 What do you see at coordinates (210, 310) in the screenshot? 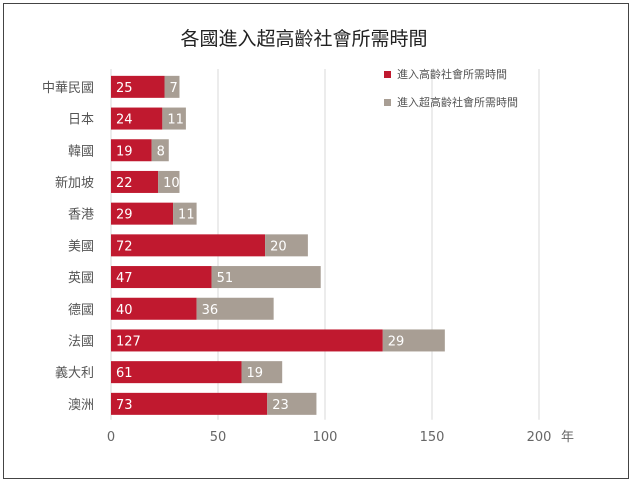
I see `data-label: 36` at bounding box center [210, 310].